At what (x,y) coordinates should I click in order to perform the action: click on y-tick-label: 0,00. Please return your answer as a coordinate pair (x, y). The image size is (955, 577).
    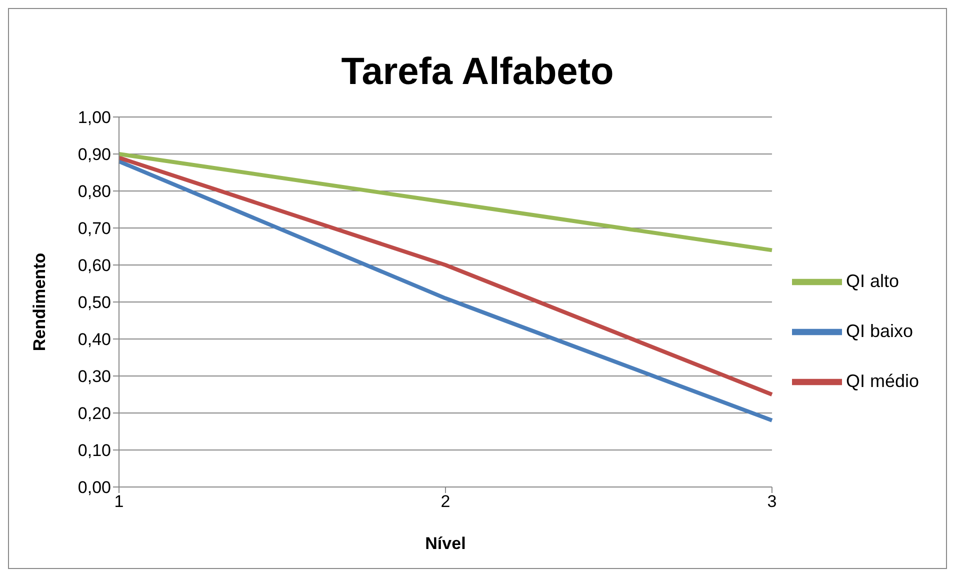
    Looking at the image, I should click on (94, 488).